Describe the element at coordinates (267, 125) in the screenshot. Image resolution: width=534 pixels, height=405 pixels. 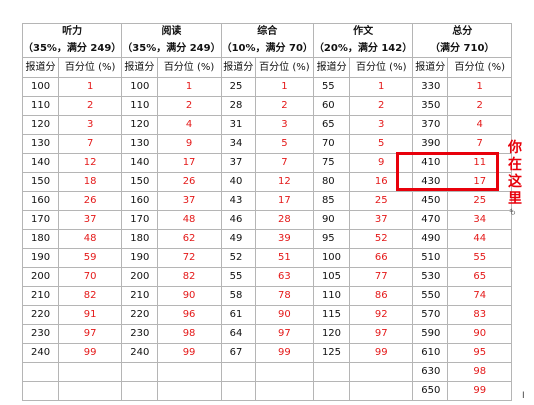
I see `table-row: 120 3 120 4 31 3 65 3 370 4` at that location.